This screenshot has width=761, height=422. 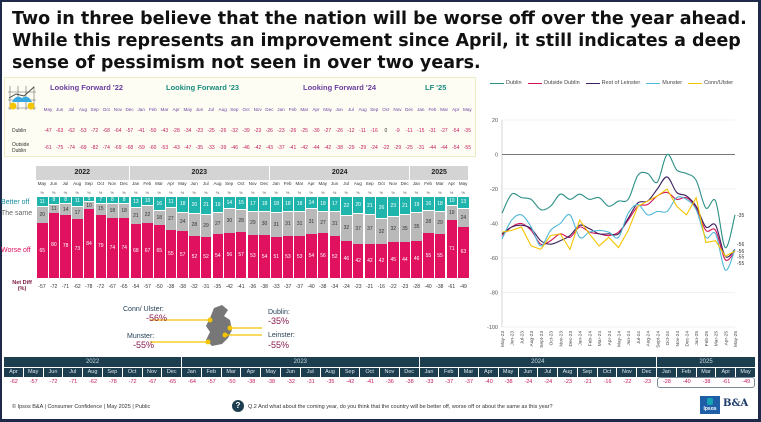 I want to click on ireland-map, so click(x=206, y=325).